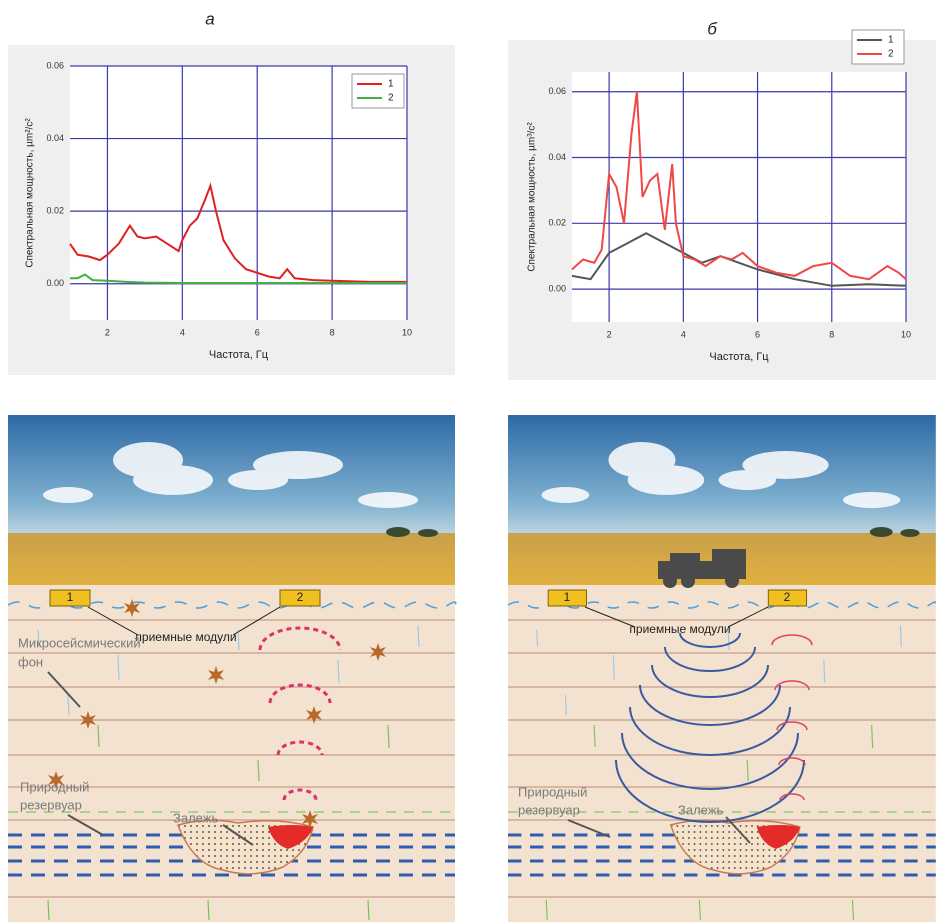 The height and width of the screenshot is (922, 936). What do you see at coordinates (30, 193) in the screenshot?
I see `y-axis-label: Спектральная мощность, µm²/c²` at bounding box center [30, 193].